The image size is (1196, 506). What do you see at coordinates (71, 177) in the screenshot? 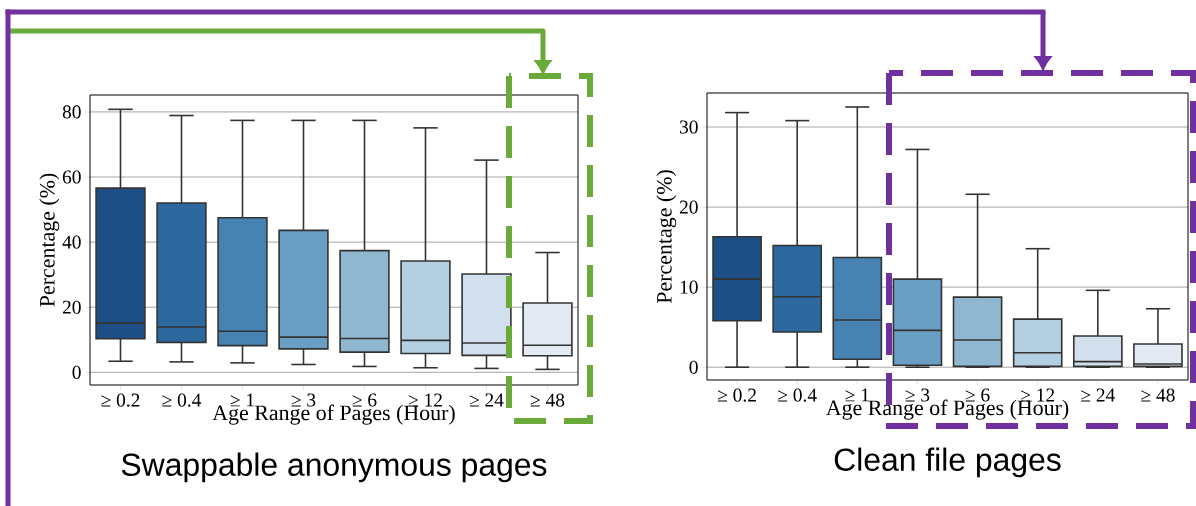
I see `y-tick-label: 60` at bounding box center [71, 177].